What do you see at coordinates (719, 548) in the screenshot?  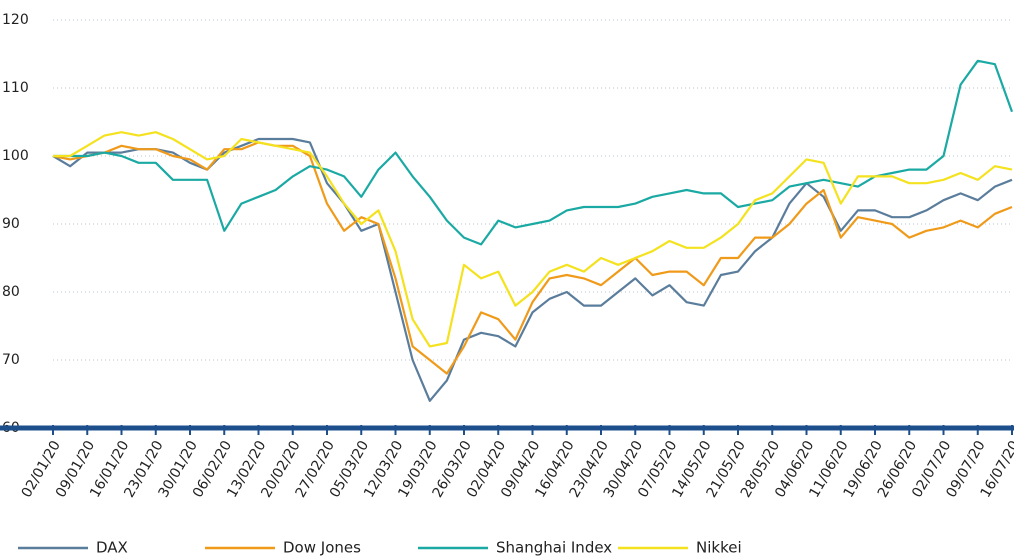 I see `legend-label: Nikkei` at bounding box center [719, 548].